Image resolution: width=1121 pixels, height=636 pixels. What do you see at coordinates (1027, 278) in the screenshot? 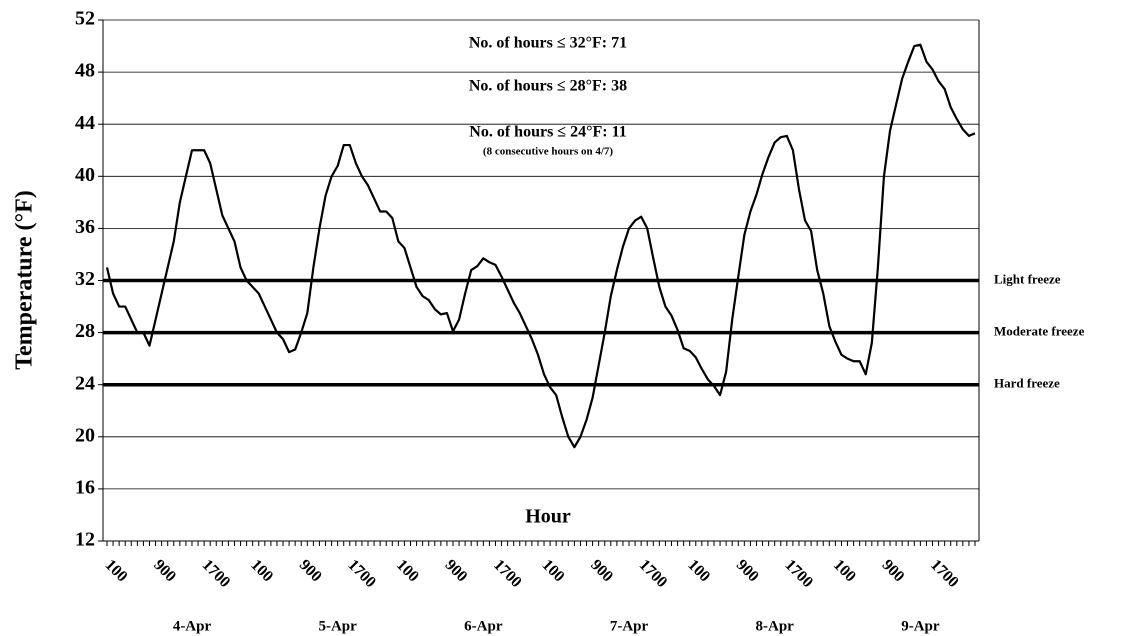
I see `reference-label: Light freeze` at bounding box center [1027, 278].